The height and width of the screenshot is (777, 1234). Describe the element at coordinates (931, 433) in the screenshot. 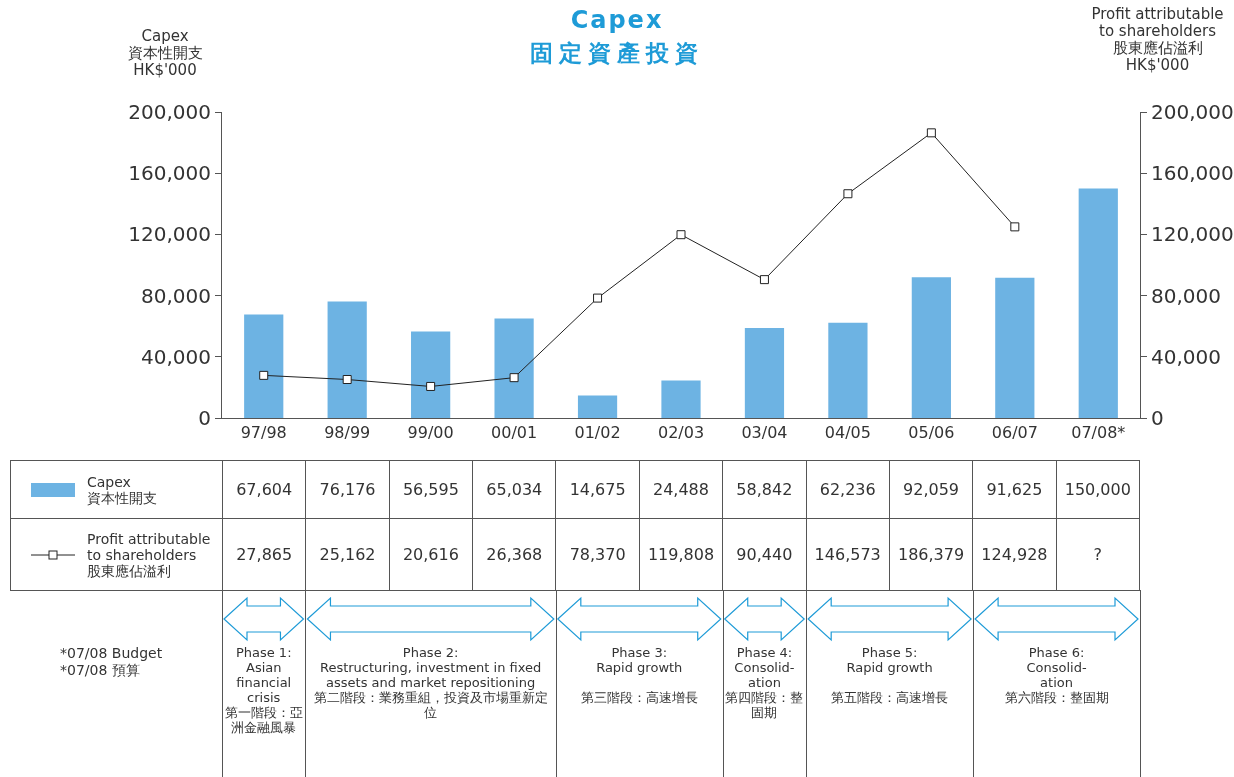

I see `x-tick-label: 05/06` at that location.